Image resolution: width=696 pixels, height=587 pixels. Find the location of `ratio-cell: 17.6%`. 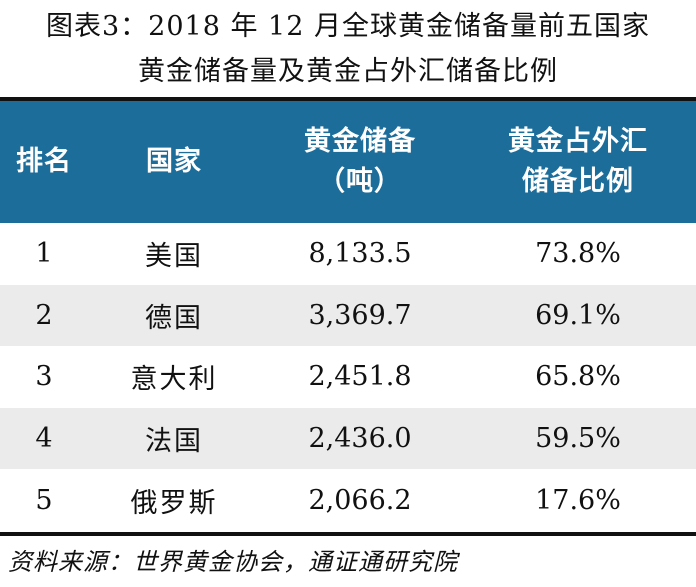

ratio-cell: 17.6% is located at coordinates (578, 500).